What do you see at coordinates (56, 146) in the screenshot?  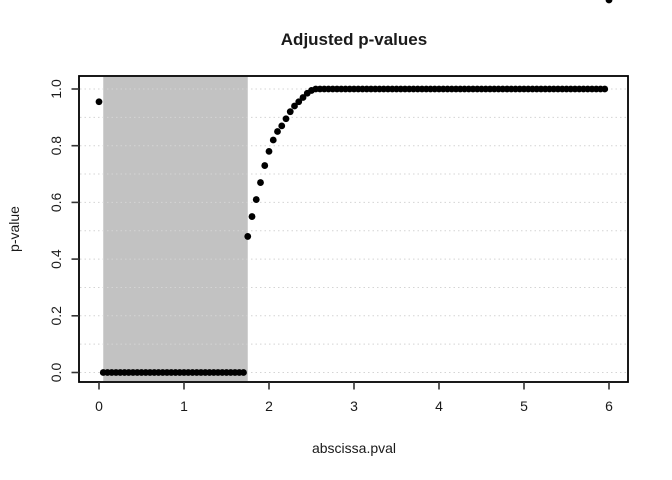 I see `y-tick-label: 0.8` at bounding box center [56, 146].